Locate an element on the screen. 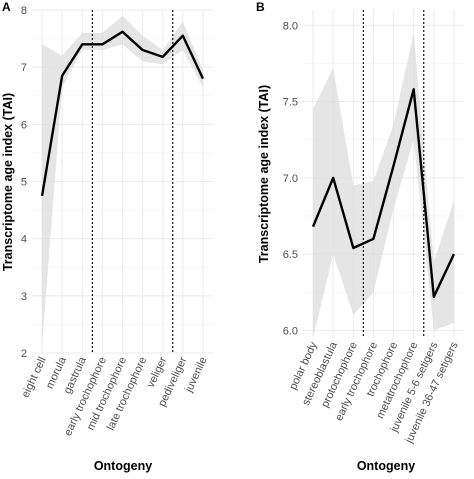  panel-a-series is located at coordinates (122, 113).